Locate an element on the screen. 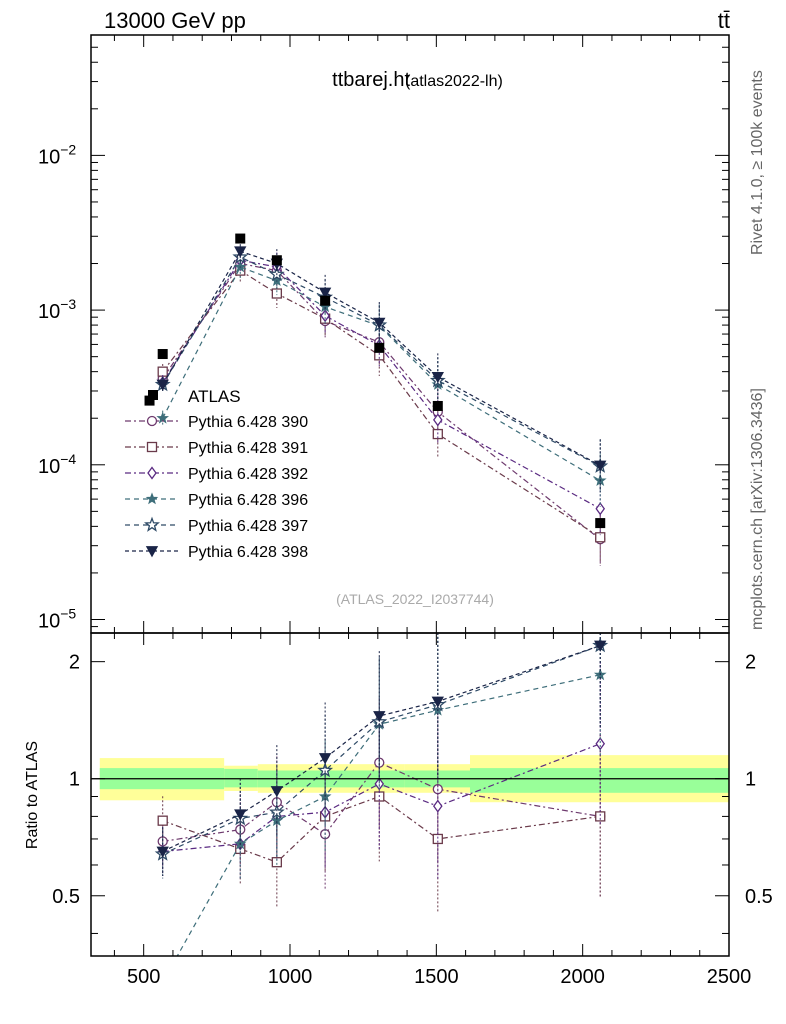 This screenshot has height=1024, width=786. header-right: tt̄ is located at coordinates (724, 20).